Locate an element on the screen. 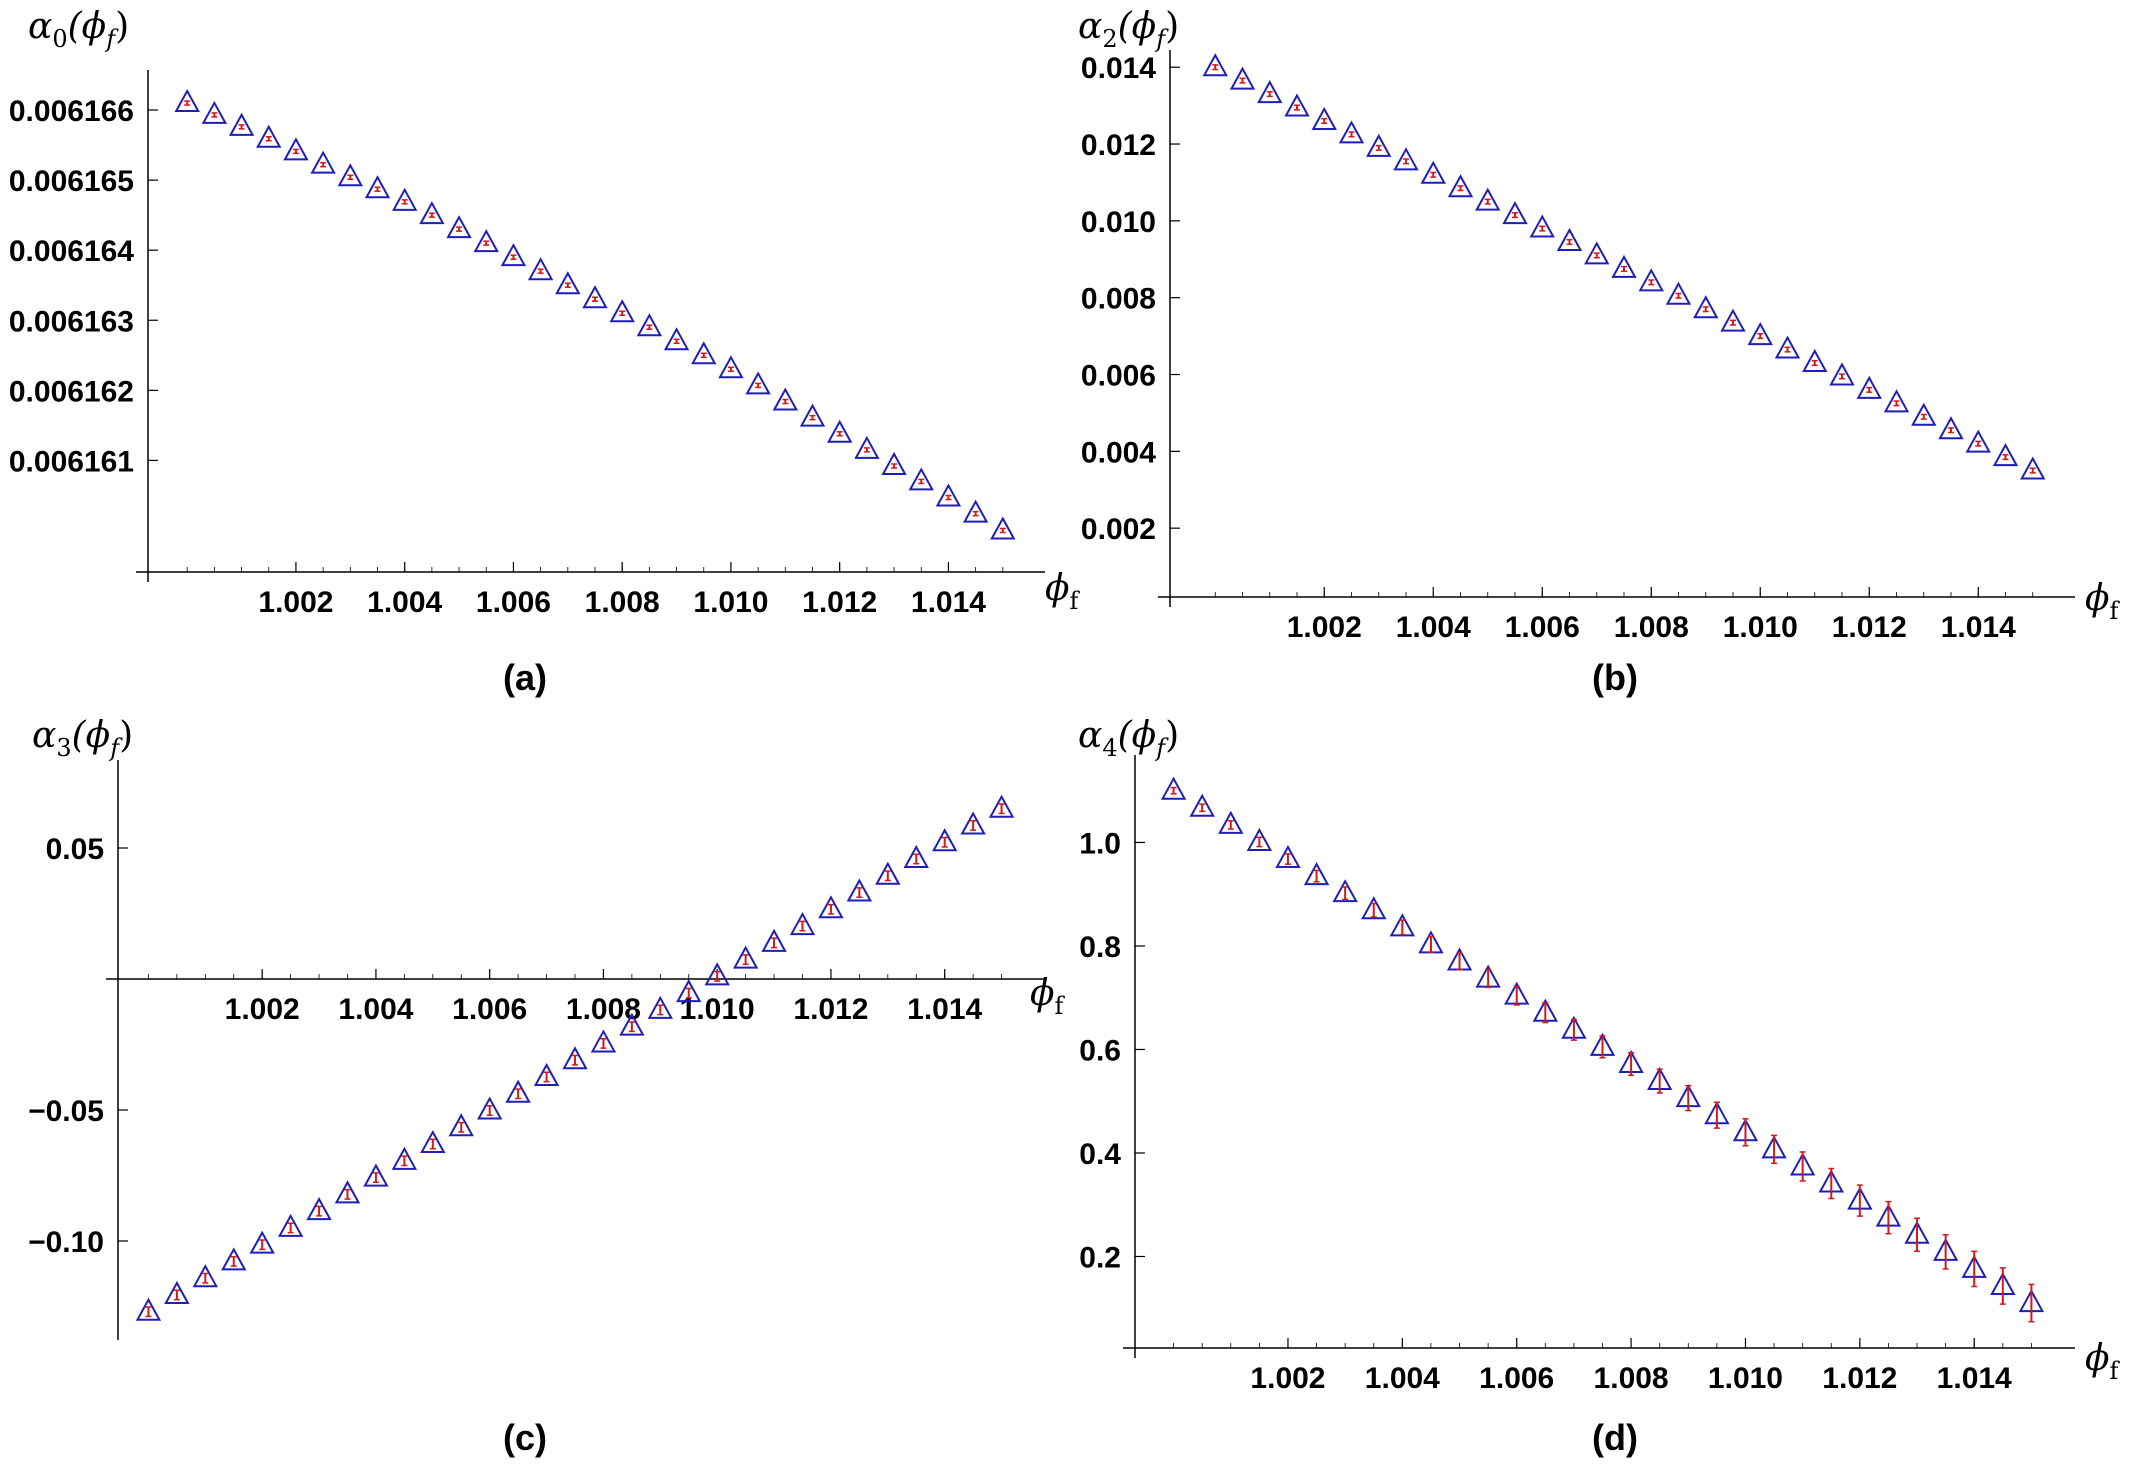  y-tick-label: 0.4 is located at coordinates (1100, 1154).